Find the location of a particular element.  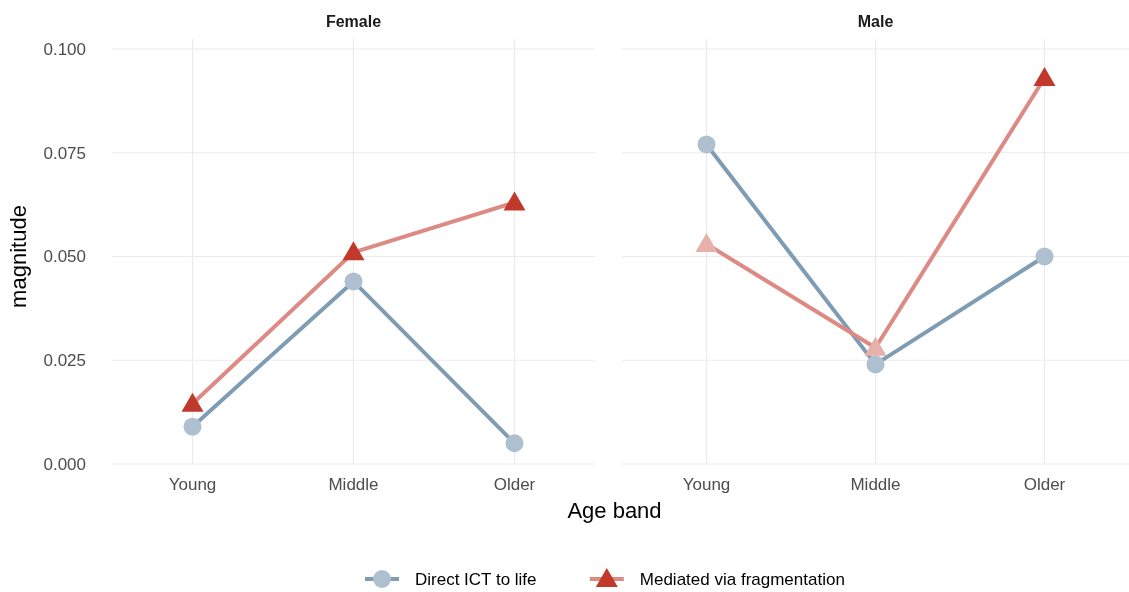

y-tick-label: 0.075 is located at coordinates (64, 153).